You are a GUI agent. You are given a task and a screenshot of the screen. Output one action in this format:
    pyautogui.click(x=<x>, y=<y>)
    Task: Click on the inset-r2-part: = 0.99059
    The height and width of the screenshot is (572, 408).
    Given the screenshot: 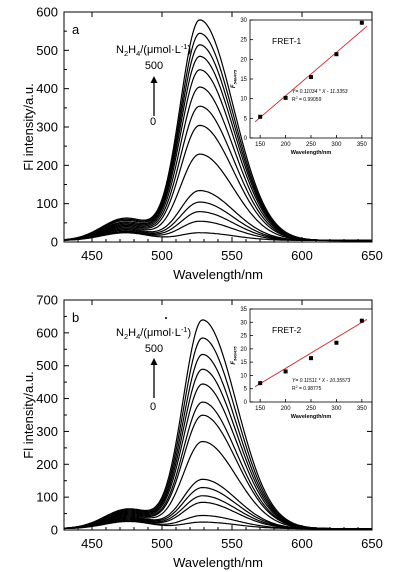 What is the action you would take?
    pyautogui.click(x=310, y=100)
    